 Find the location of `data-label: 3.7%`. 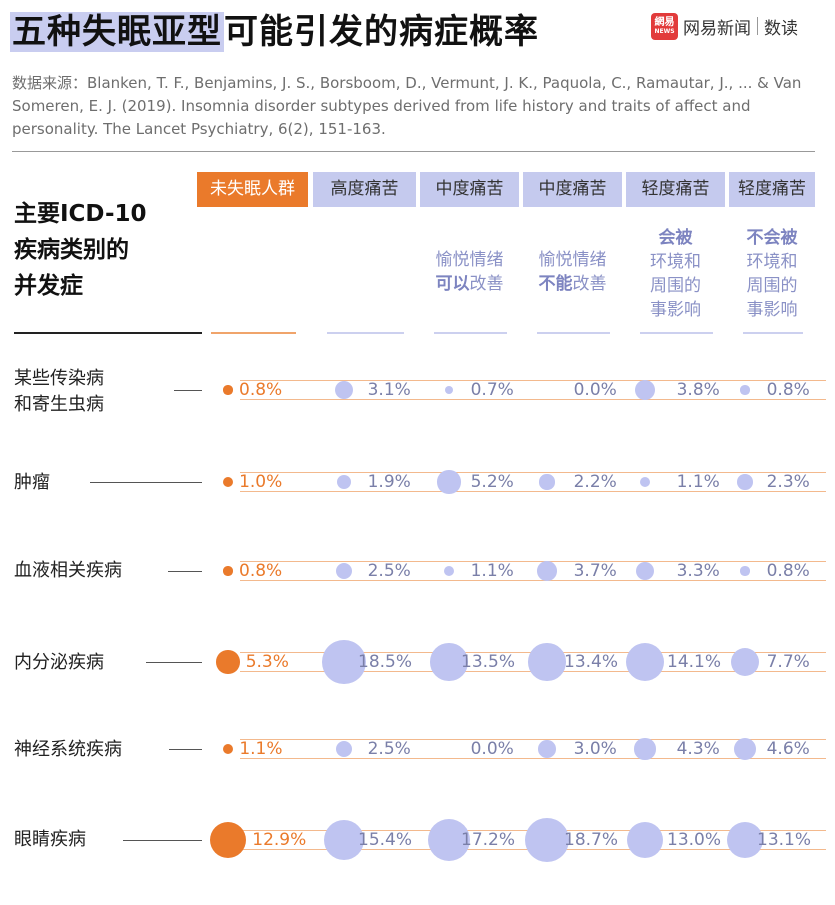

data-label: 3.7% is located at coordinates (595, 571).